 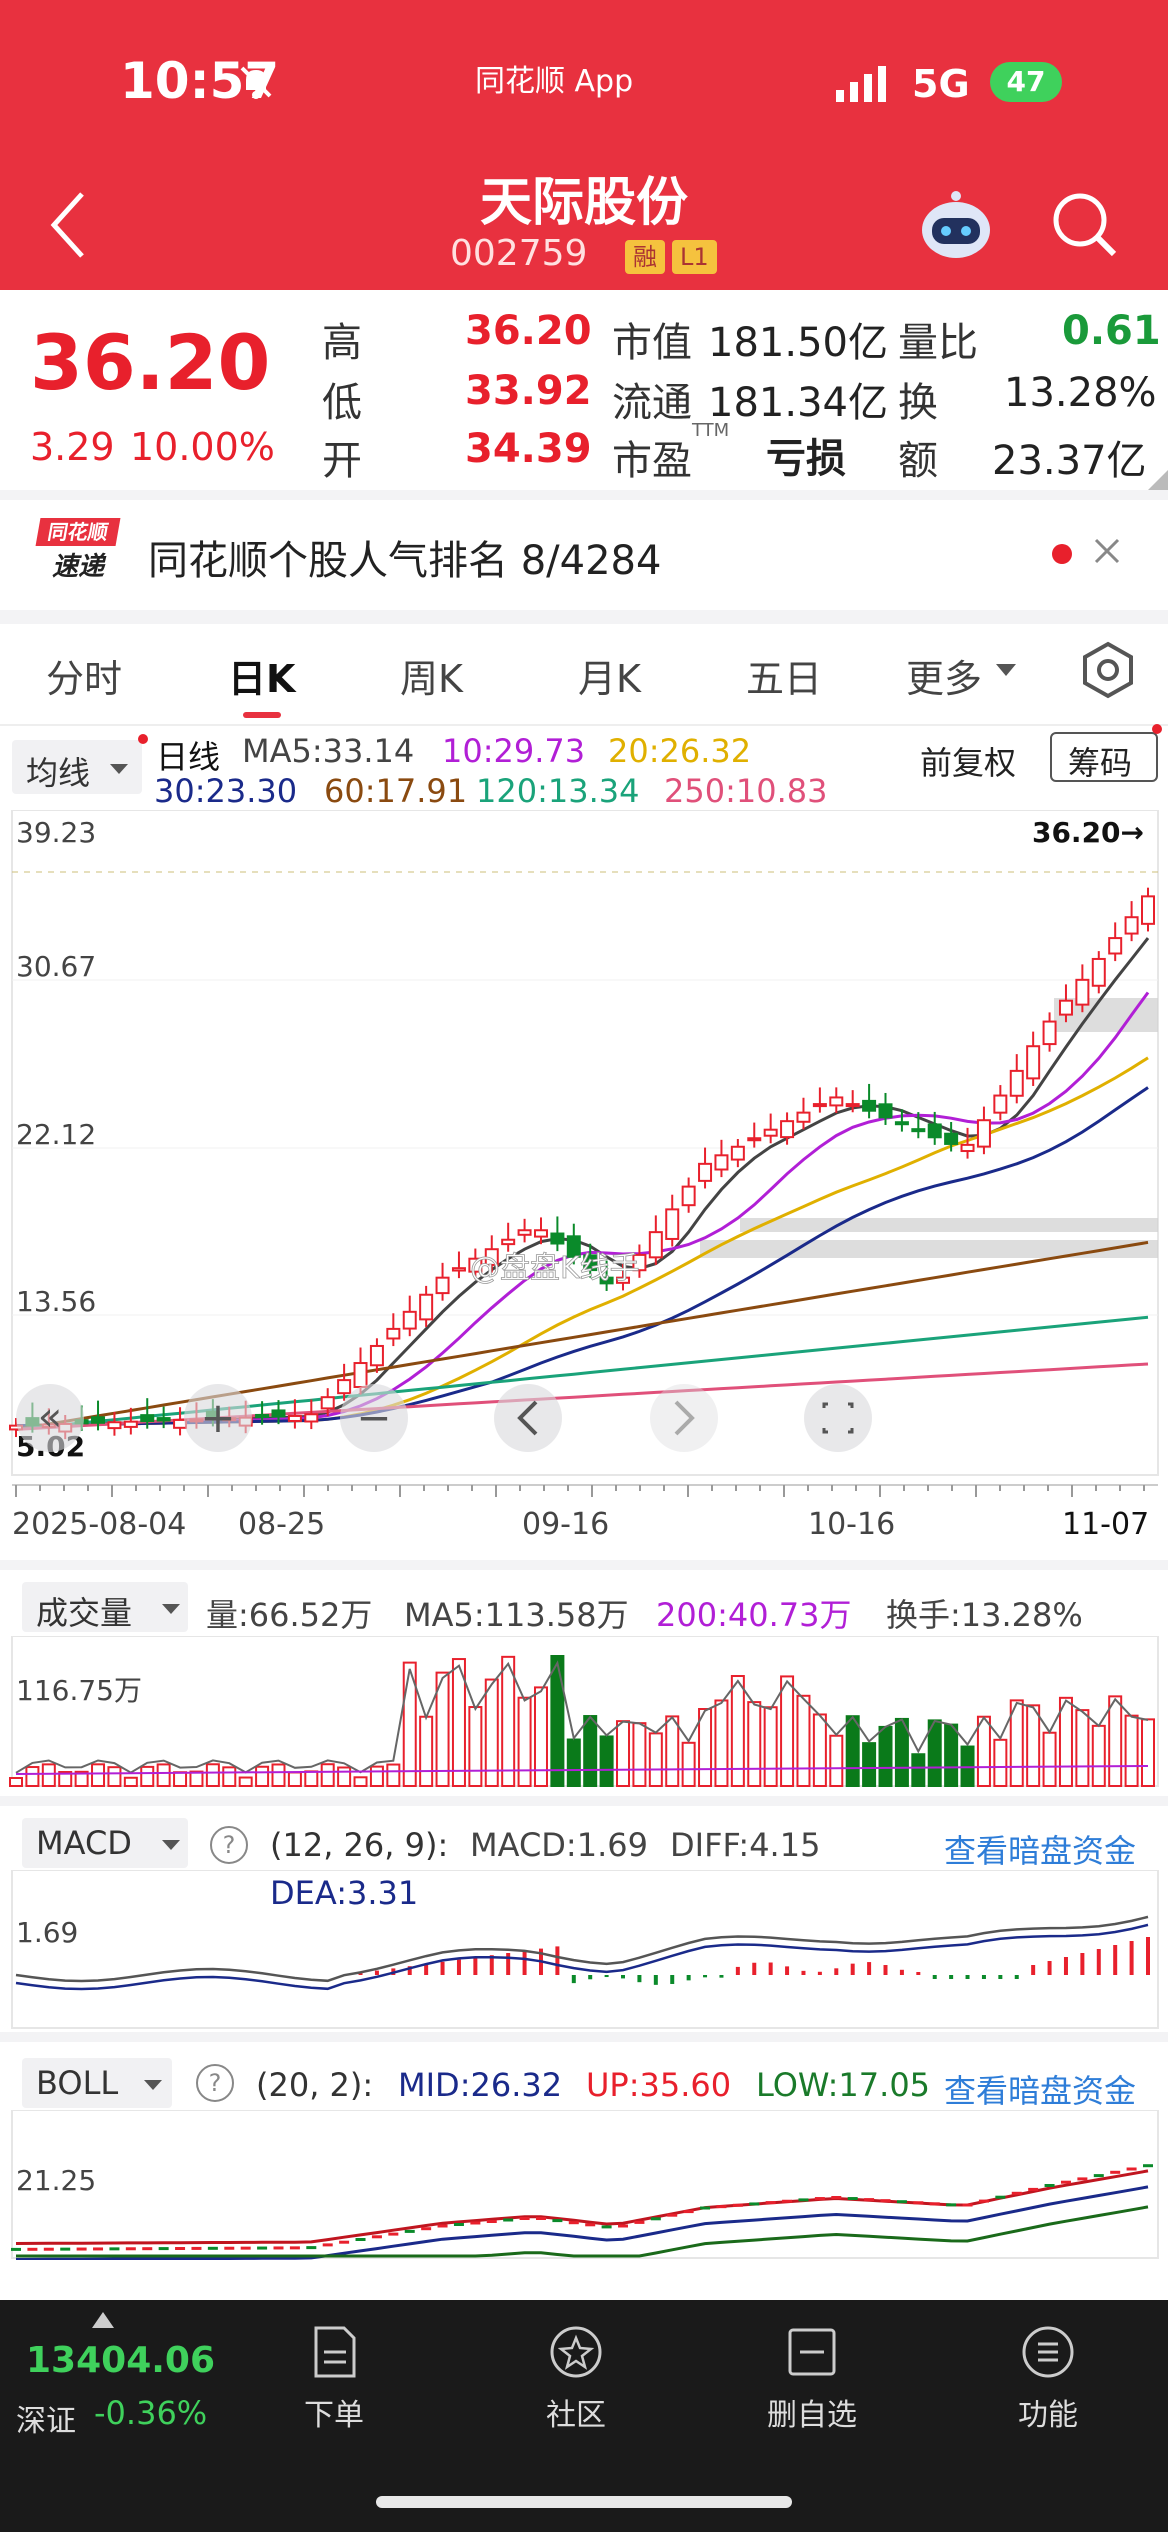 What do you see at coordinates (334, 2378) in the screenshot?
I see `order-button: 下单` at bounding box center [334, 2378].